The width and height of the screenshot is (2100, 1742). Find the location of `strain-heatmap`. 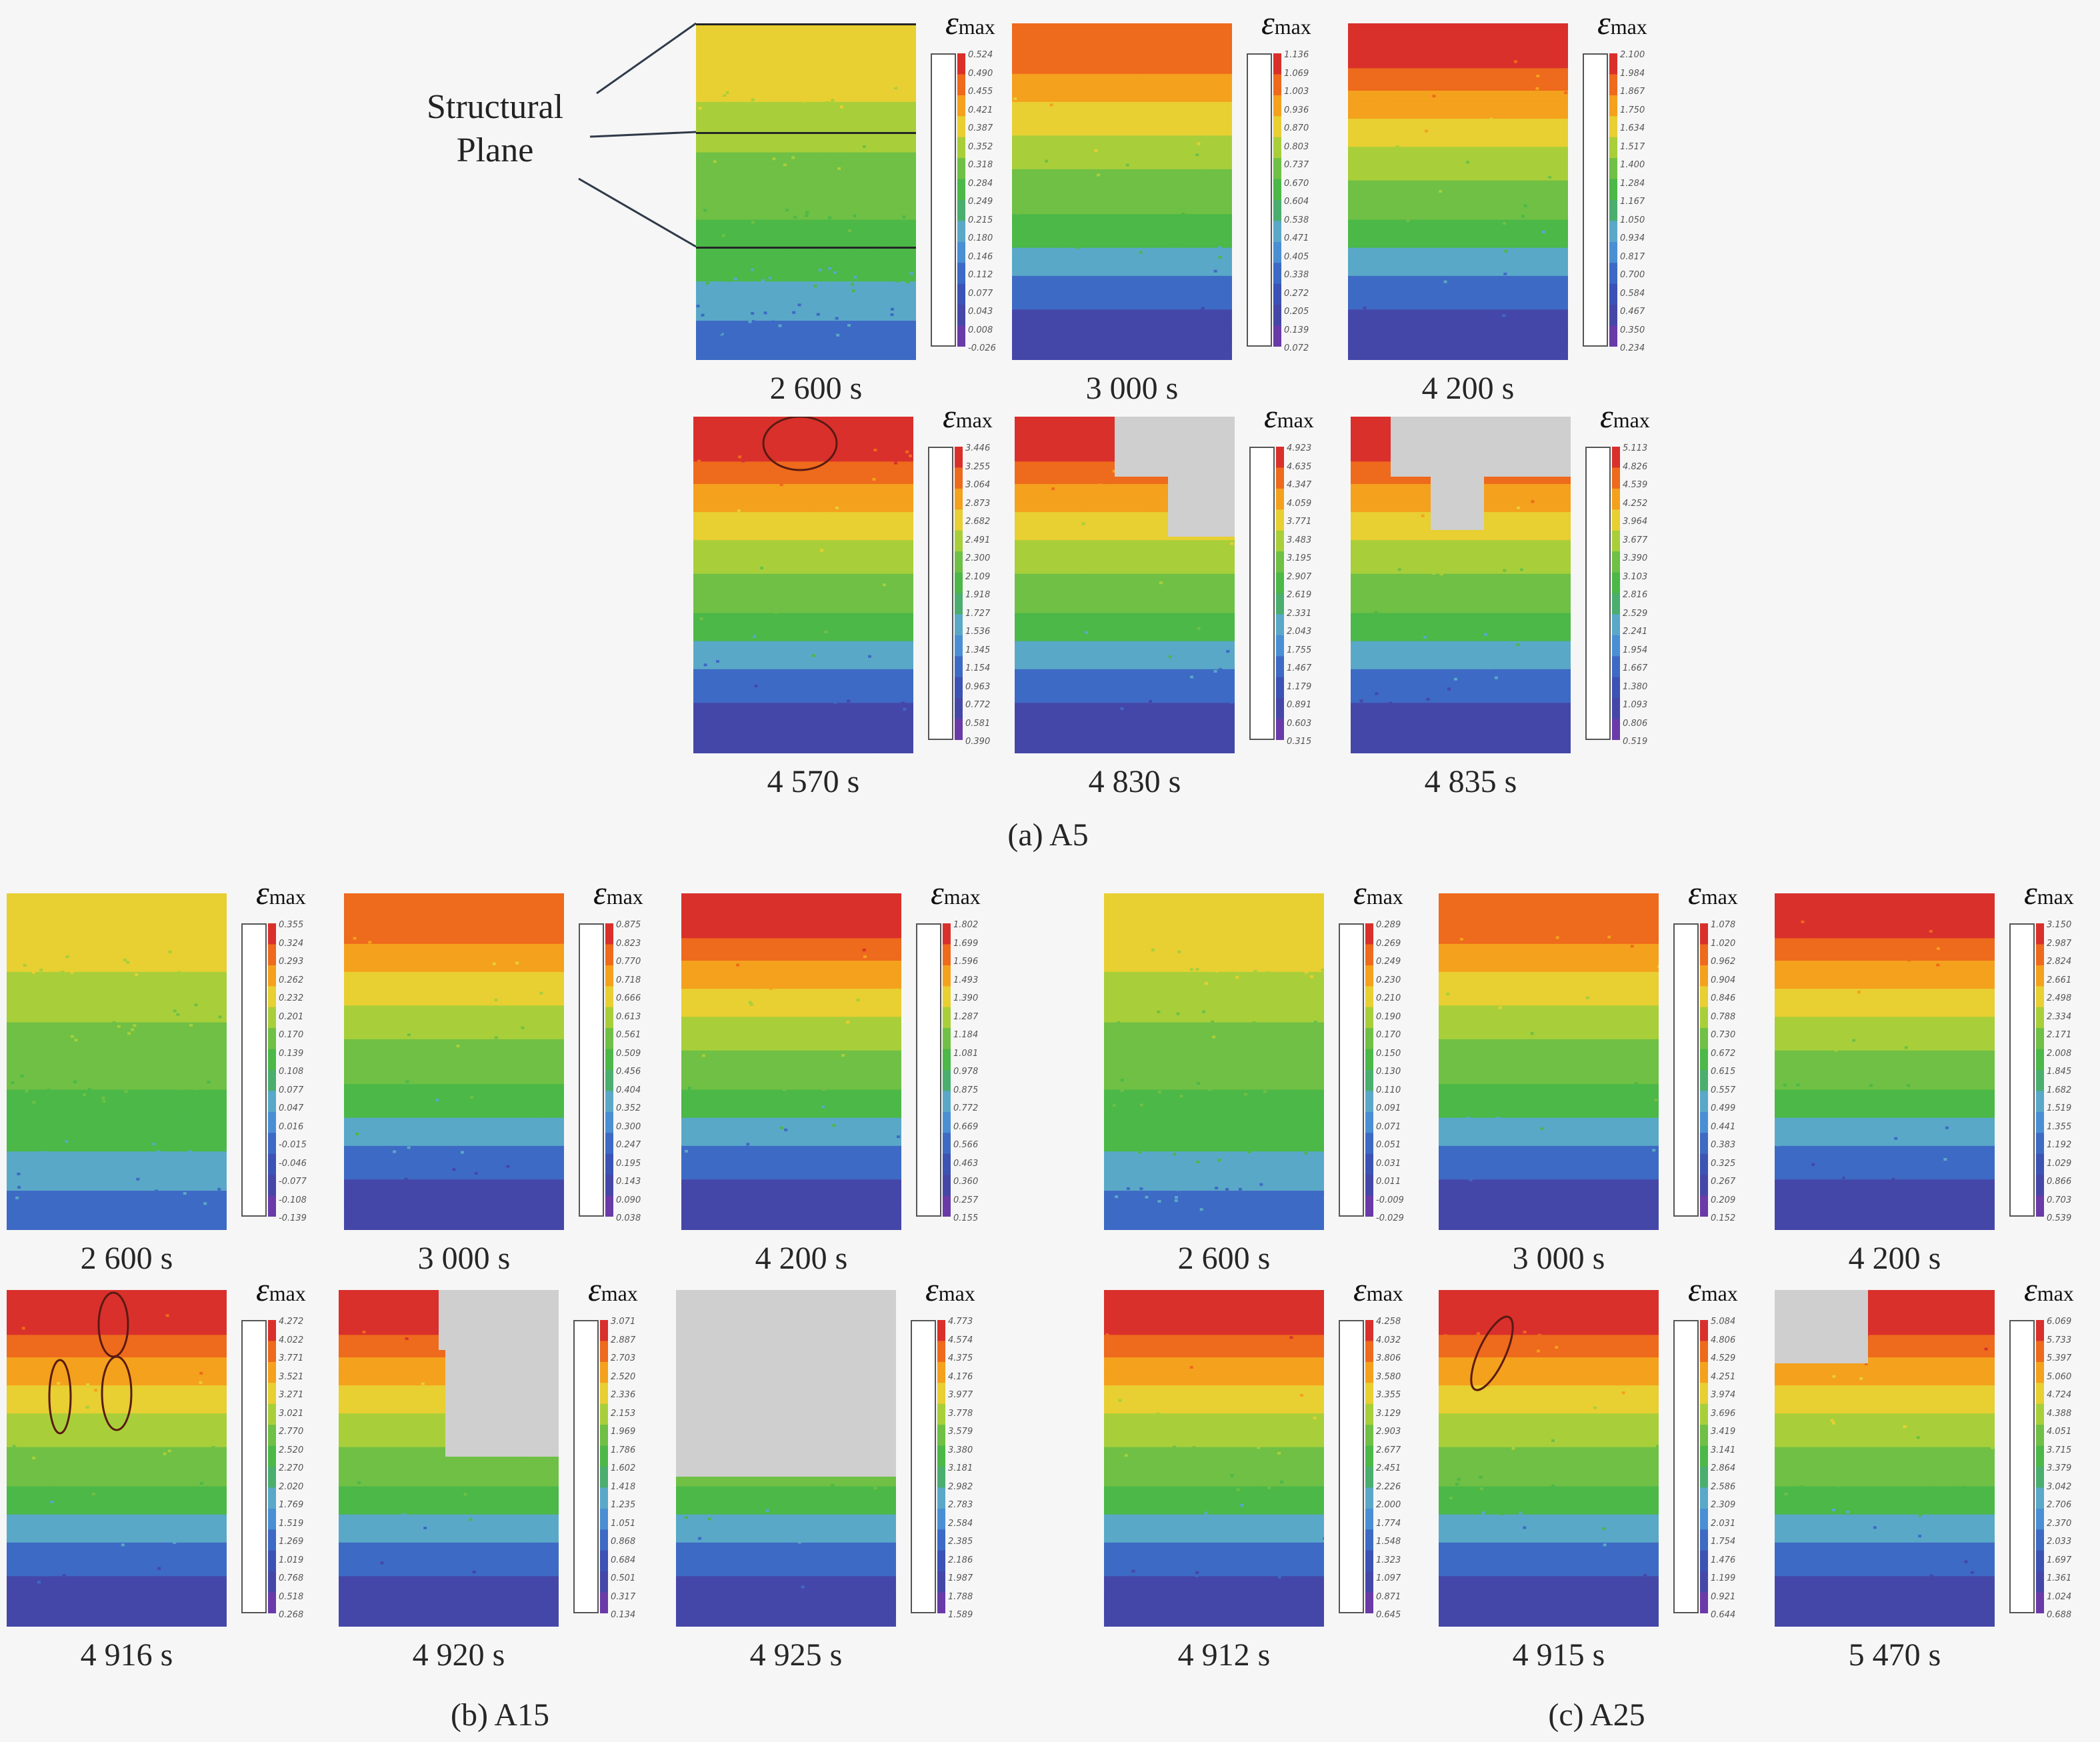

strain-heatmap is located at coordinates (1214, 1061).